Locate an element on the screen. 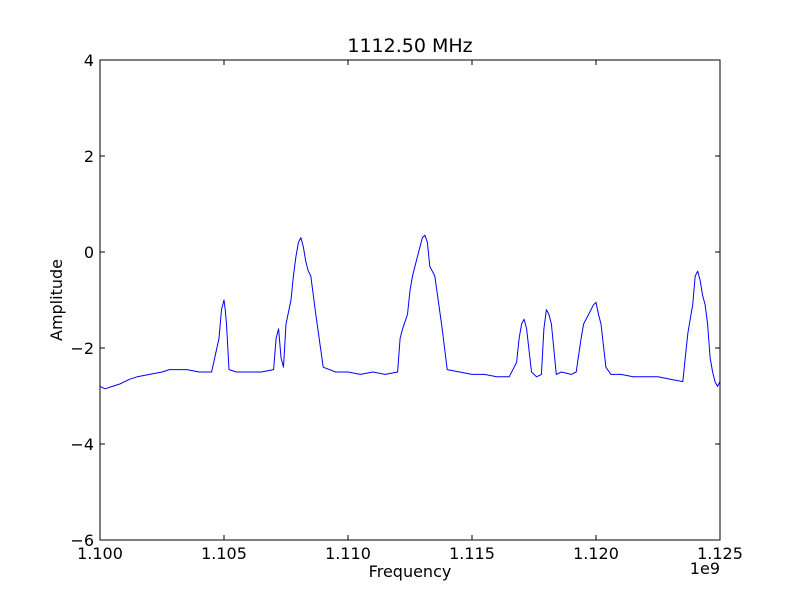 The image size is (800, 604). x-tick-label: 1.105 is located at coordinates (224, 553).